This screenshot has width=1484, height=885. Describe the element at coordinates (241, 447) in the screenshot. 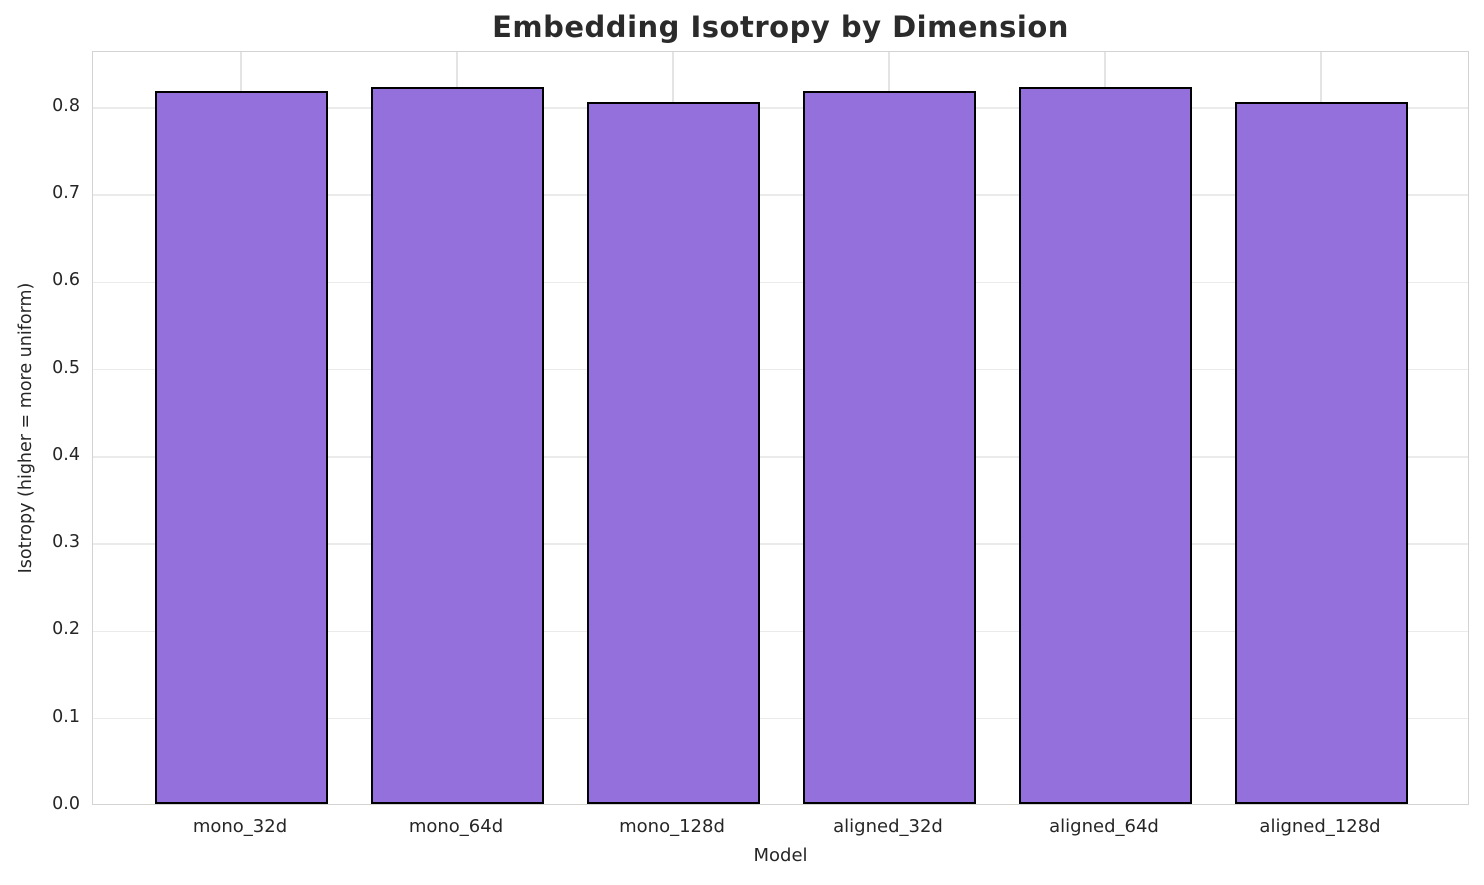

I see `bar-mono_32d` at that location.